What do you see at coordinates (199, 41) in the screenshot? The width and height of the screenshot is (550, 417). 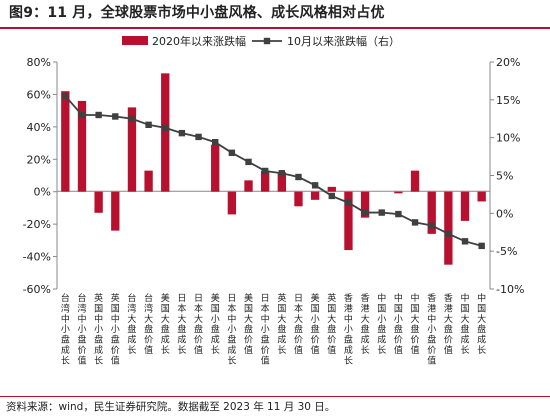 I see `legend-bar-label: 2020年以来涨跌幅` at bounding box center [199, 41].